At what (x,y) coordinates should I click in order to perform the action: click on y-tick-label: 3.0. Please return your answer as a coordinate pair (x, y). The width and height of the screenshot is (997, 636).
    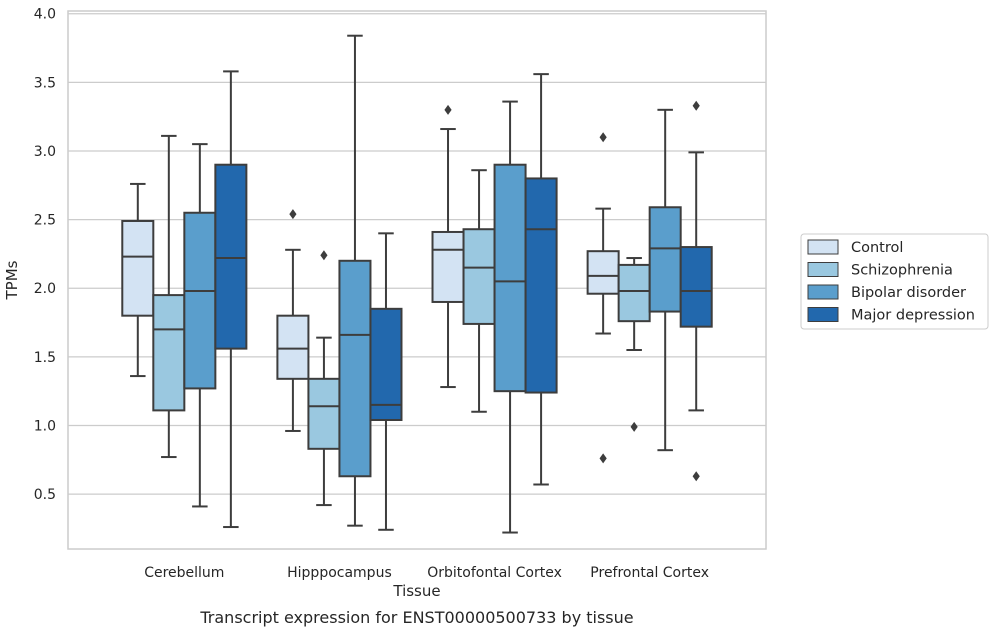
    Looking at the image, I should click on (45, 152).